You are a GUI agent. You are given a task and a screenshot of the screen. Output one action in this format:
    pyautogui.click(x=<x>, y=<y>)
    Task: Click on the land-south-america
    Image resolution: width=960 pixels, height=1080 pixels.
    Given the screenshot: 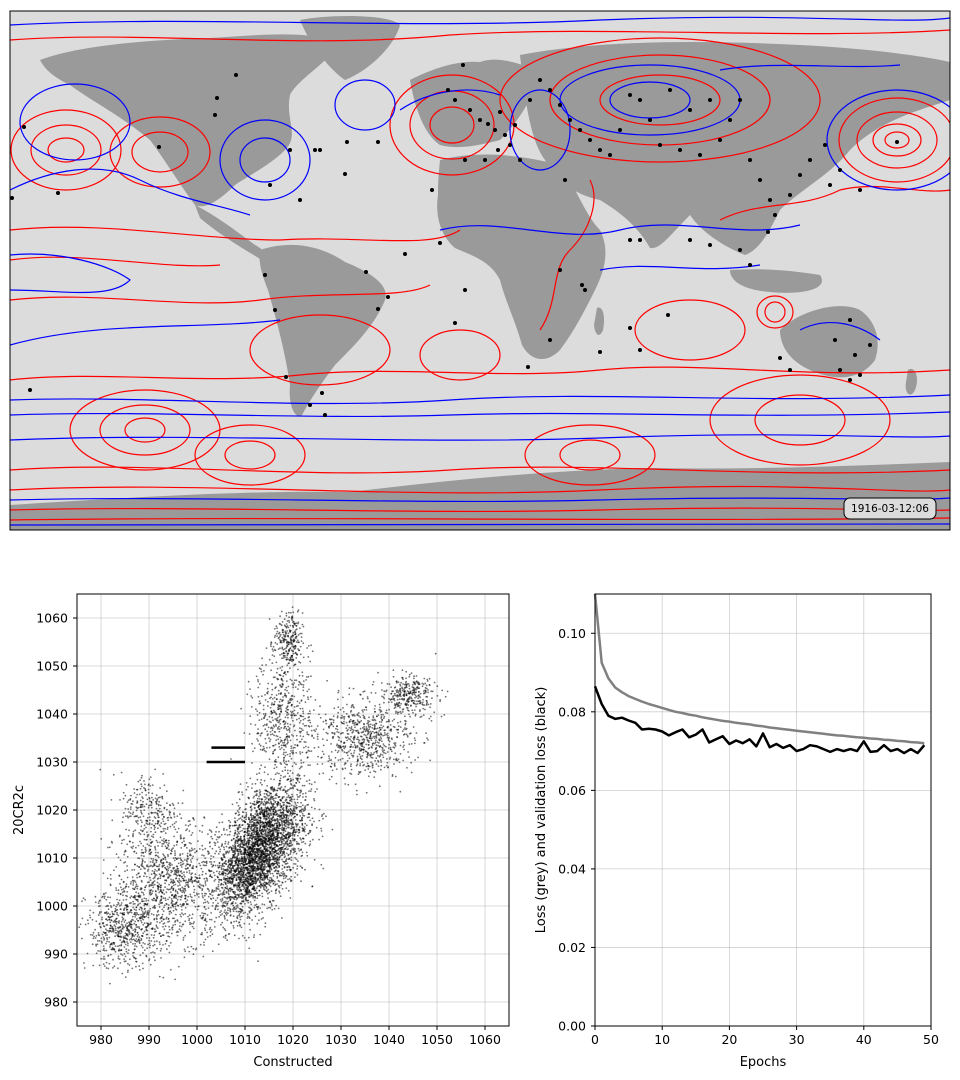 What is the action you would take?
    pyautogui.click(x=322, y=330)
    